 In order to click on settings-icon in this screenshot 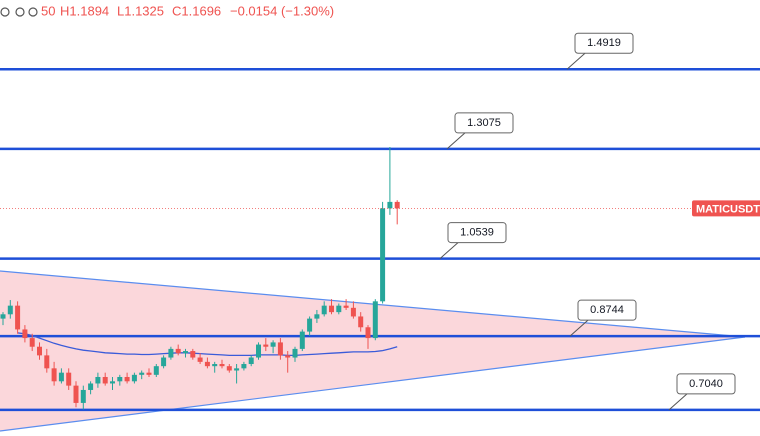, I will do `click(20, 12)`.